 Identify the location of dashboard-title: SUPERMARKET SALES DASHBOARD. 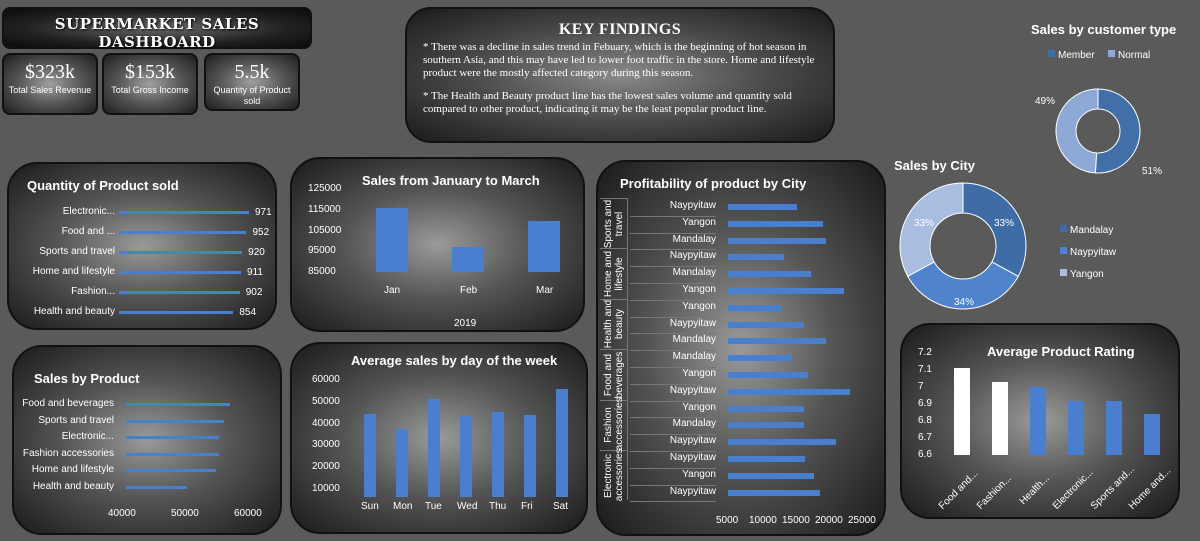
(157, 33).